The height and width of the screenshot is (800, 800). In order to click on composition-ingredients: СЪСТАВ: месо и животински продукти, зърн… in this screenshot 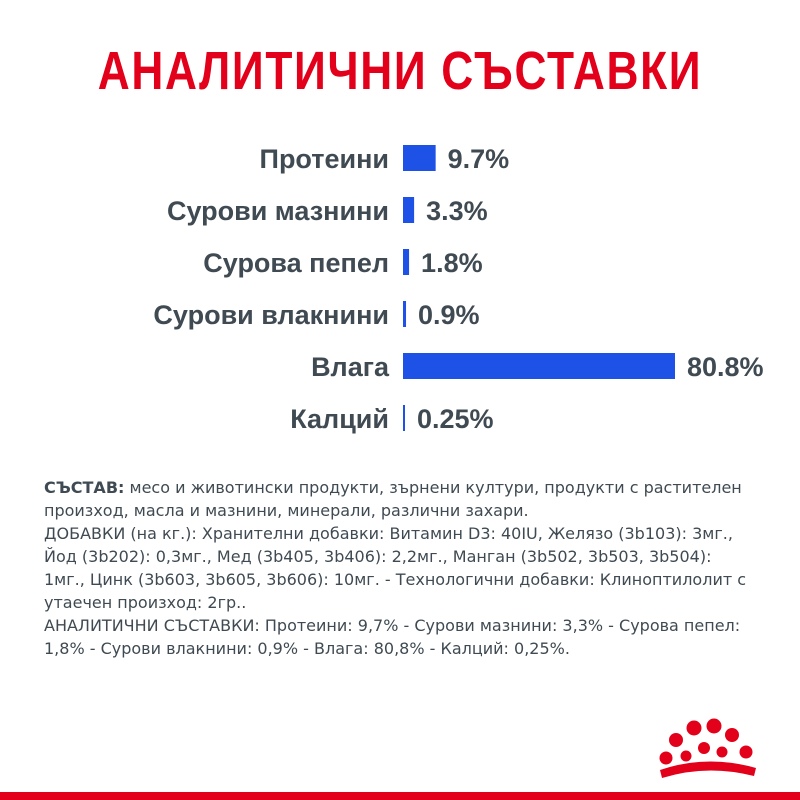, I will do `click(400, 499)`.